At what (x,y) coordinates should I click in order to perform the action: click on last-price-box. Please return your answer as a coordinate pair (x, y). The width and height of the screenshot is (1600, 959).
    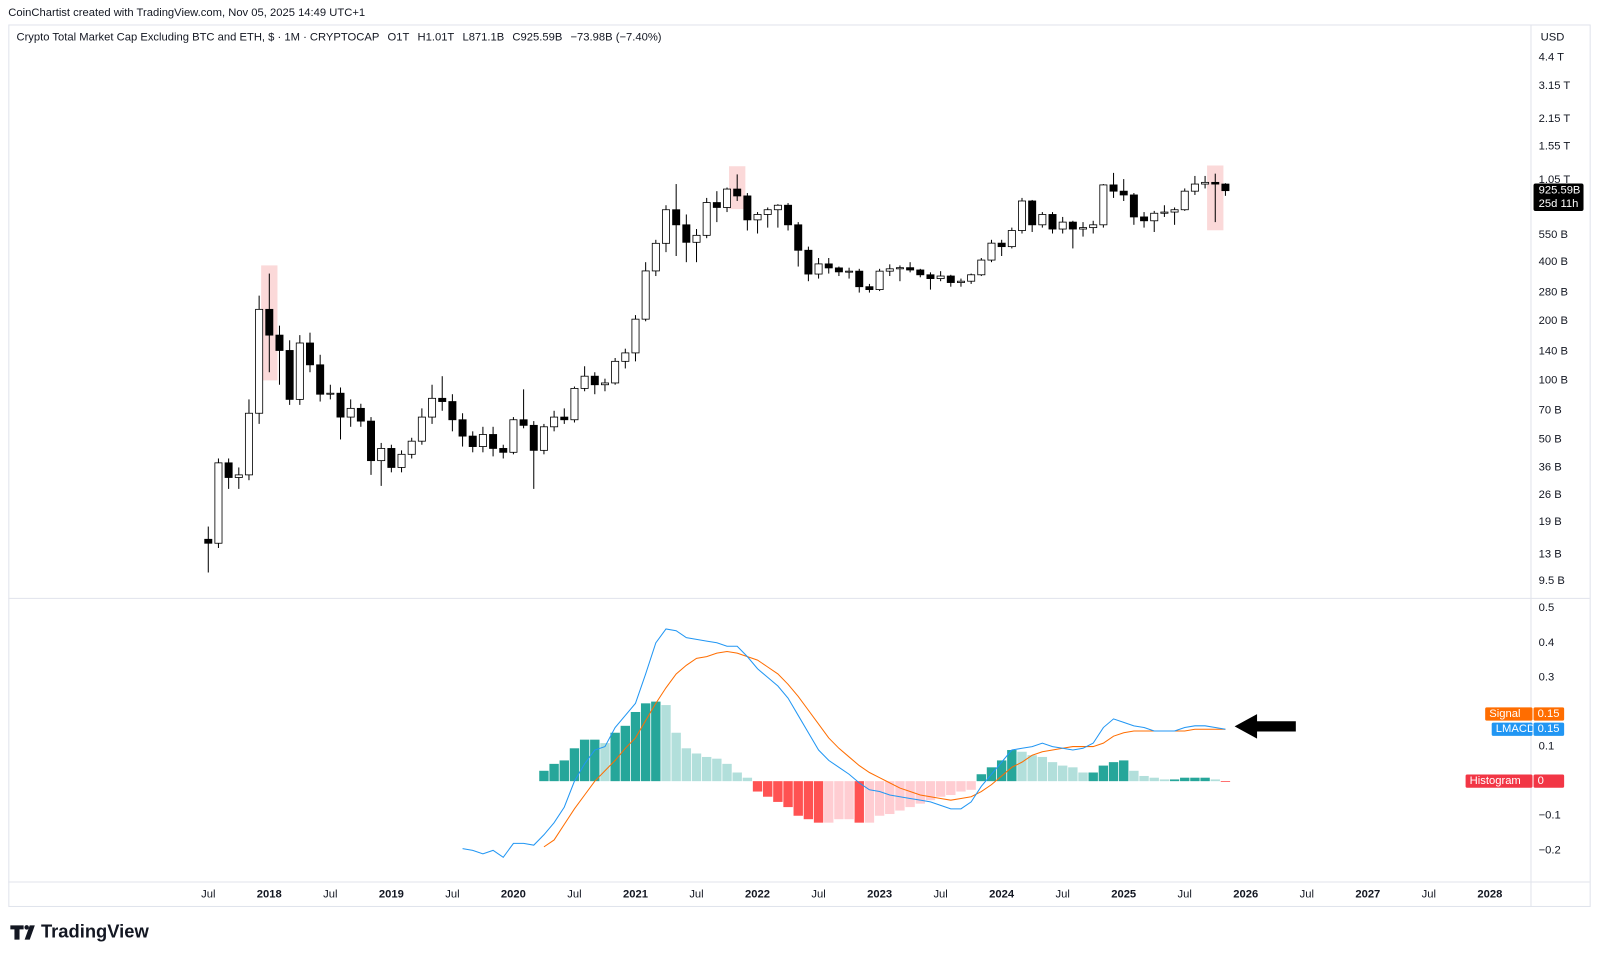
    Looking at the image, I should click on (1558, 197).